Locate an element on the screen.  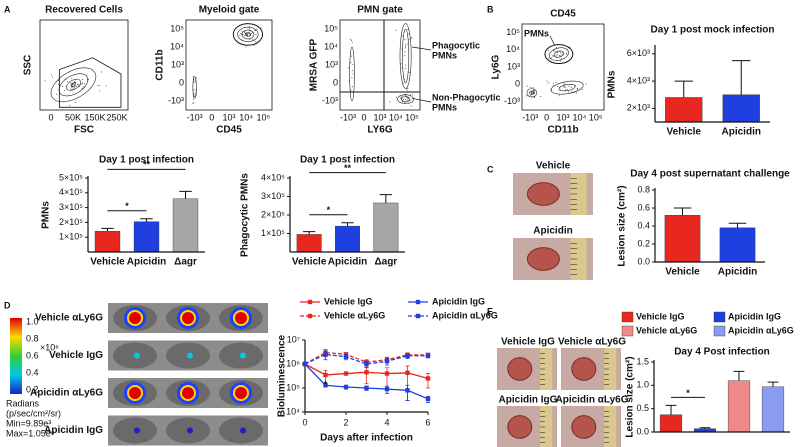
row-label: Vehicle IgG is located at coordinates (76, 355).